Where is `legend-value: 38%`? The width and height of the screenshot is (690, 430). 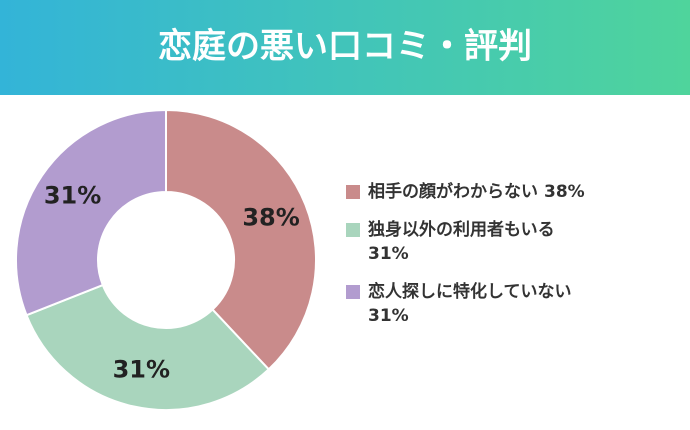 legend-value: 38% is located at coordinates (564, 192).